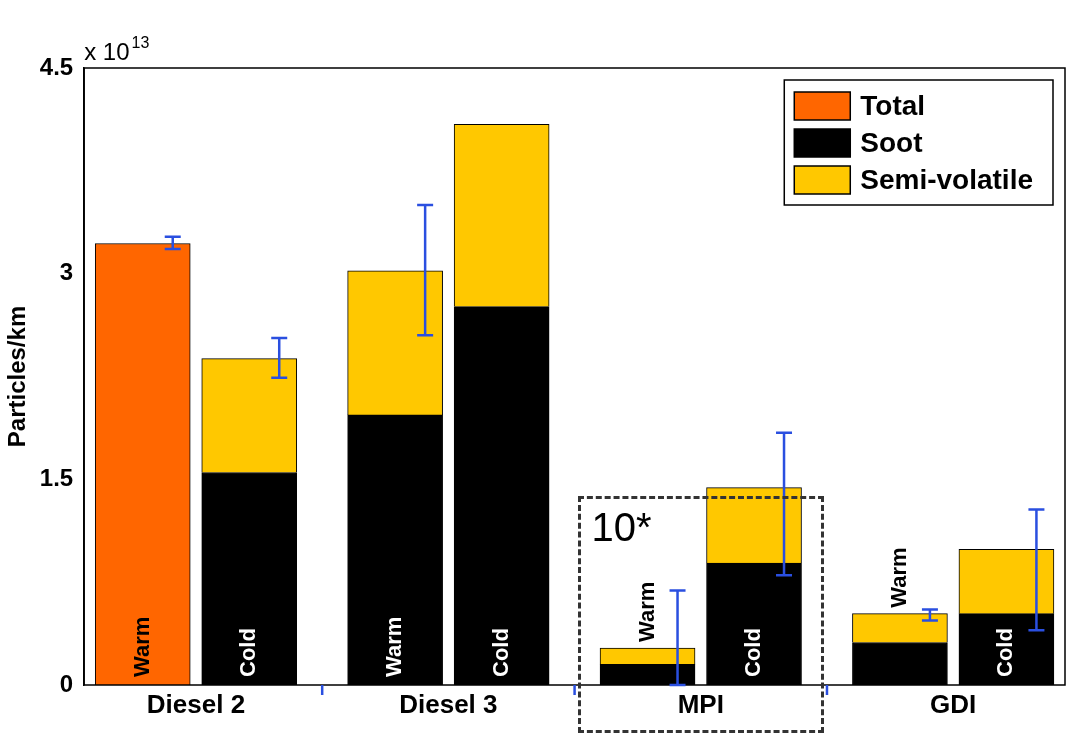 The width and height of the screenshot is (1075, 733). I want to click on y-tick-label: 3, so click(66, 272).